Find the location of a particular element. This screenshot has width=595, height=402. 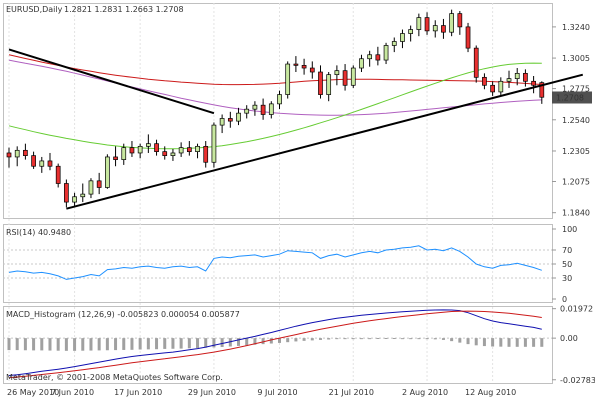

x-tick-label: 12 Aug 2010 is located at coordinates (490, 392).